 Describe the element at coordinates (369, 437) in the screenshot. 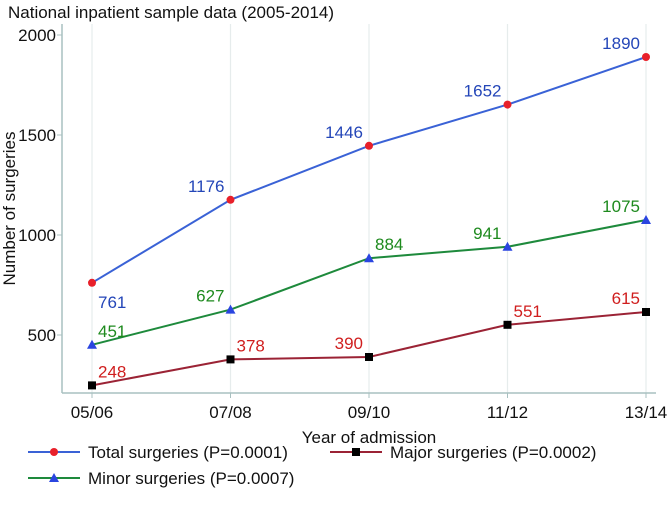

I see `x-axis-label: Year of admission` at that location.